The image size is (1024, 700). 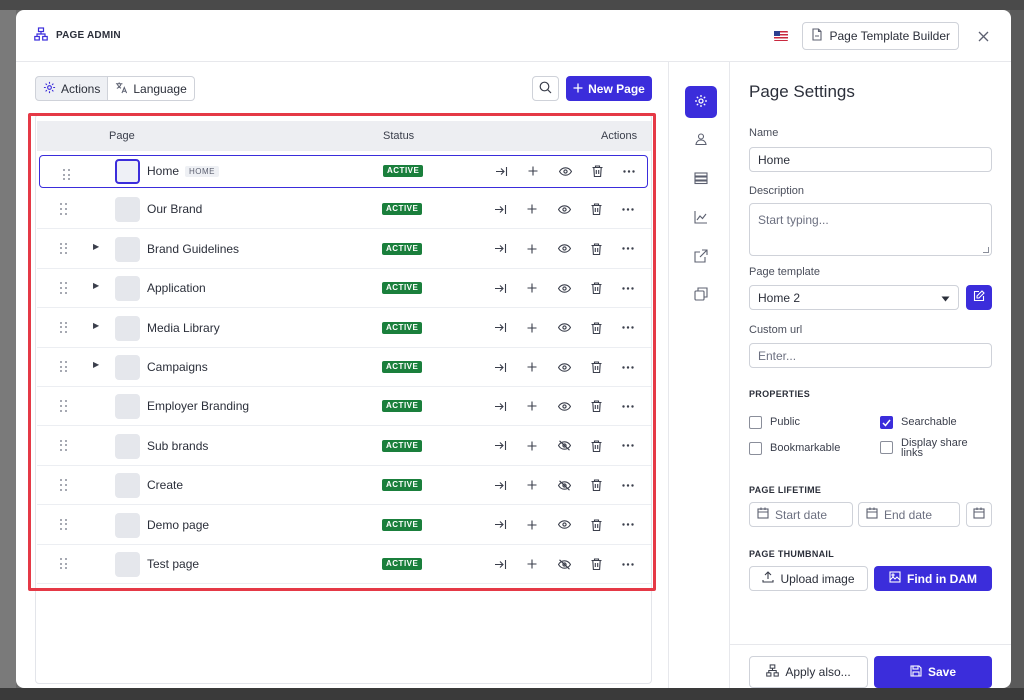 I want to click on share-links-checkbox: Display share links, so click(x=930, y=448).